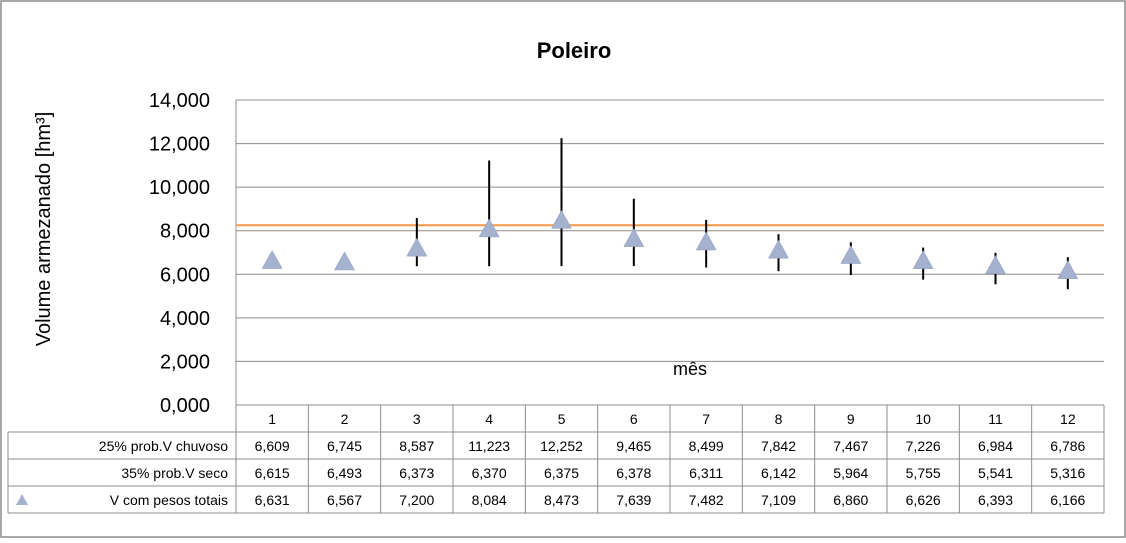 The height and width of the screenshot is (543, 1126). I want to click on category-label: 8, so click(779, 419).